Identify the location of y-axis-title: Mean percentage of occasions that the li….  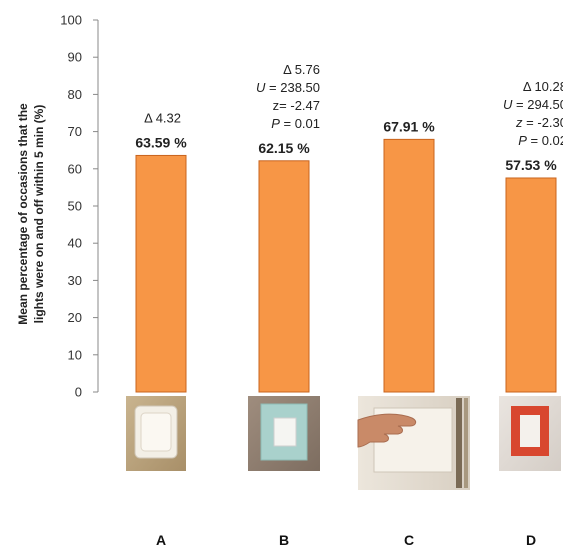
(31, 214).